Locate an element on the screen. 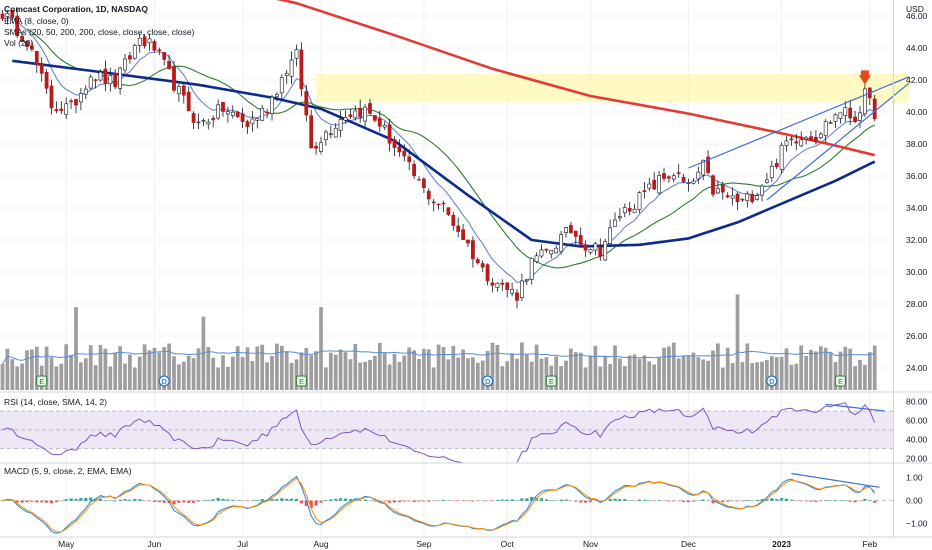 The image size is (932, 550). dividend-marker: D is located at coordinates (164, 381).